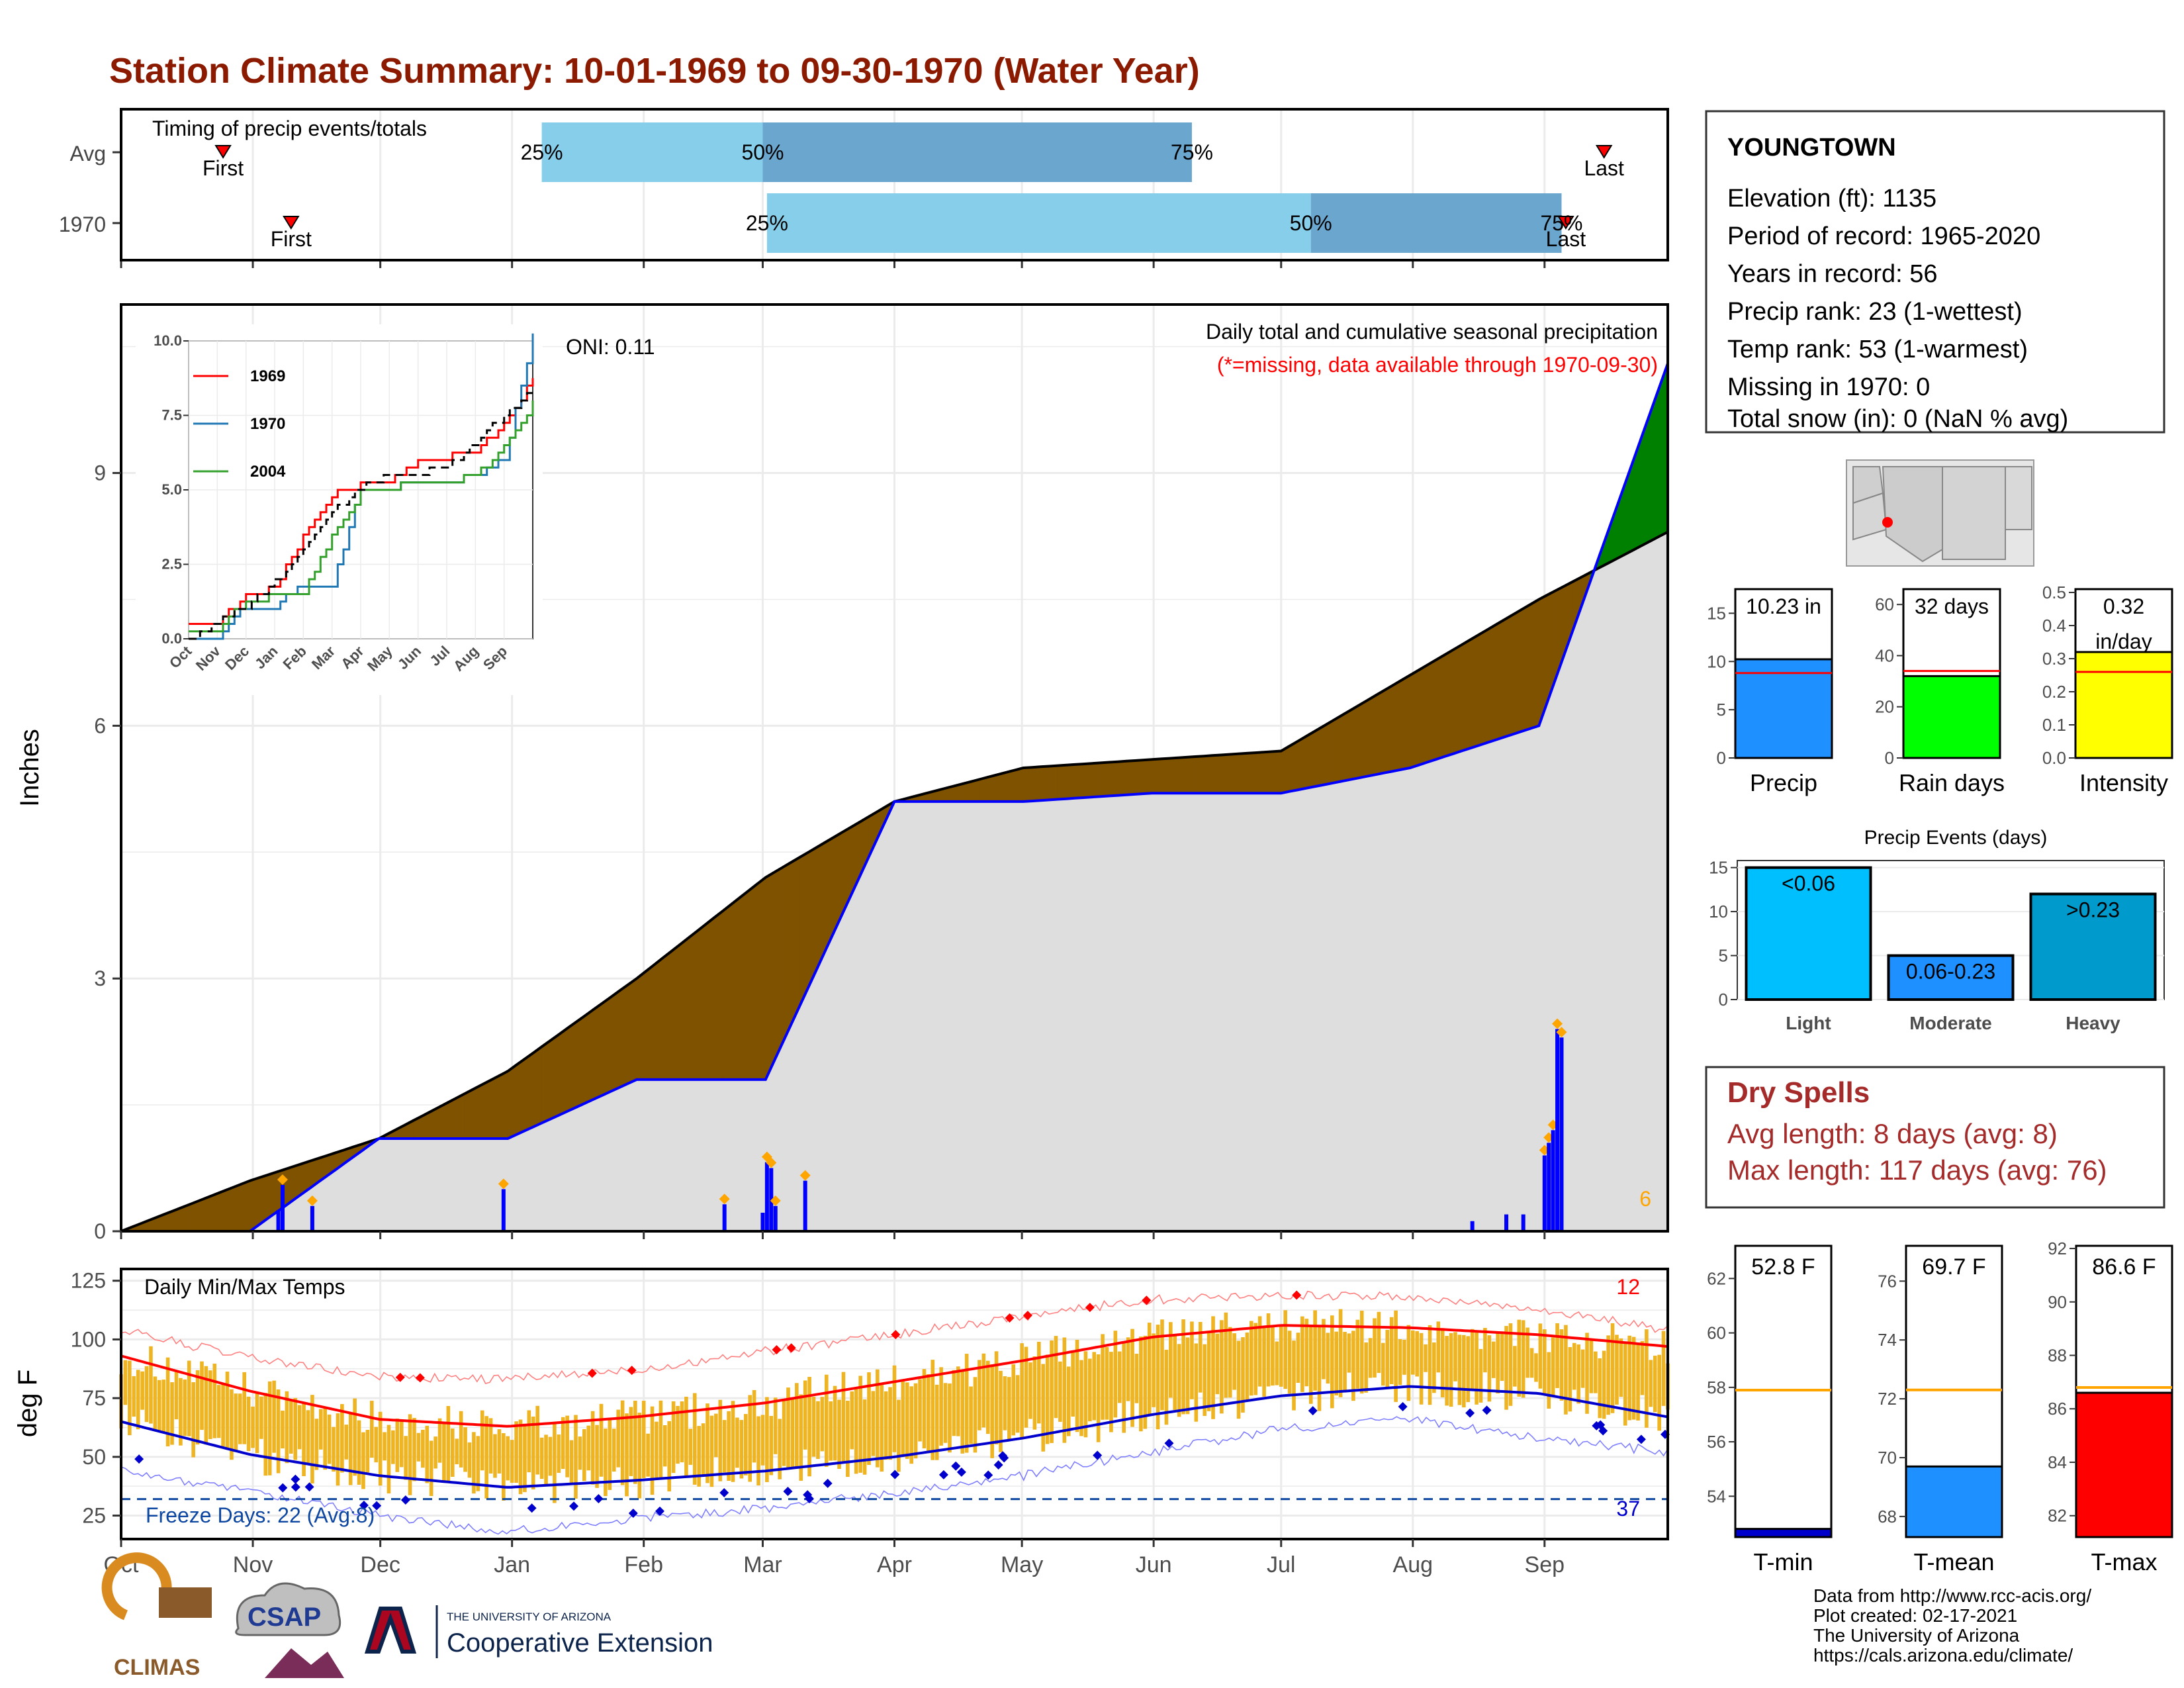 The image size is (2184, 1688). I want to click on temp-value-label: 69.7 F, so click(1954, 1267).